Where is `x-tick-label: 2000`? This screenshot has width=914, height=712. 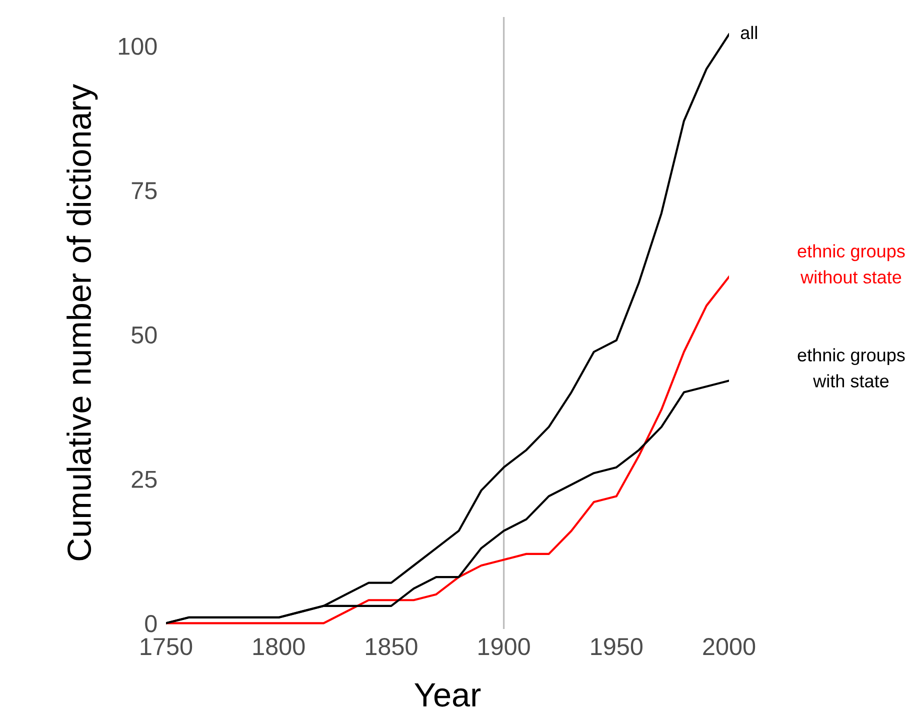 x-tick-label: 2000 is located at coordinates (729, 647).